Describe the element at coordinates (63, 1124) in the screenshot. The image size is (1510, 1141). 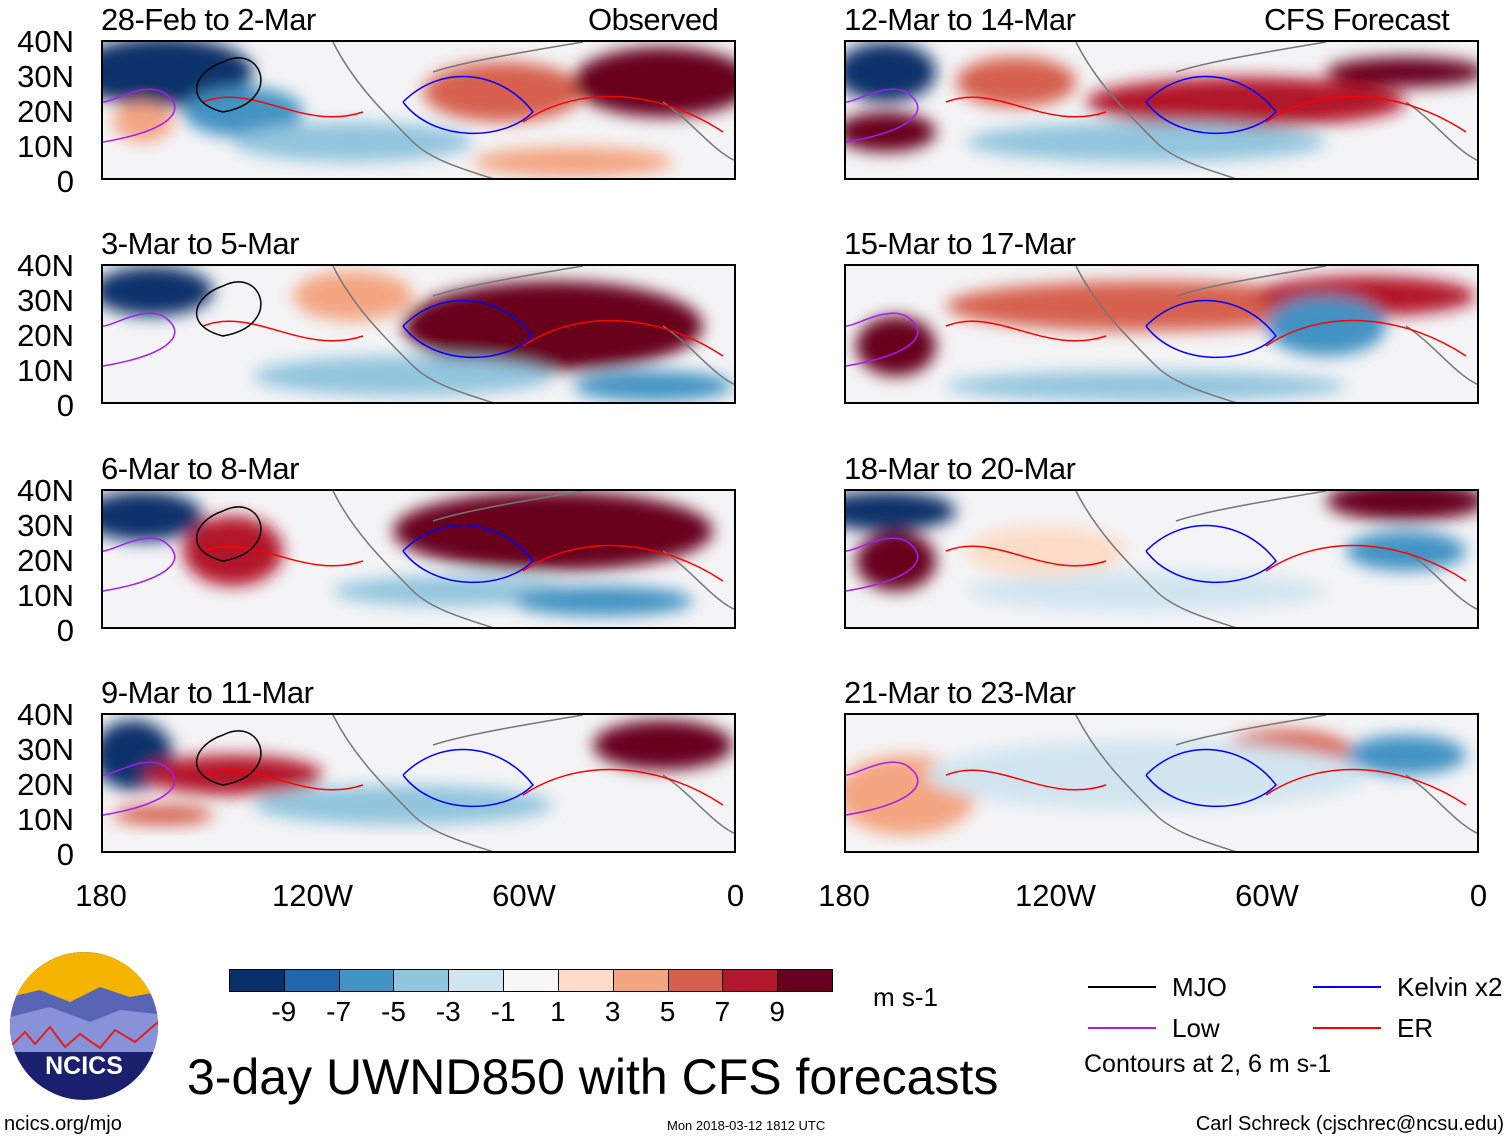
I see `source-url: ncics.org/mjo` at that location.